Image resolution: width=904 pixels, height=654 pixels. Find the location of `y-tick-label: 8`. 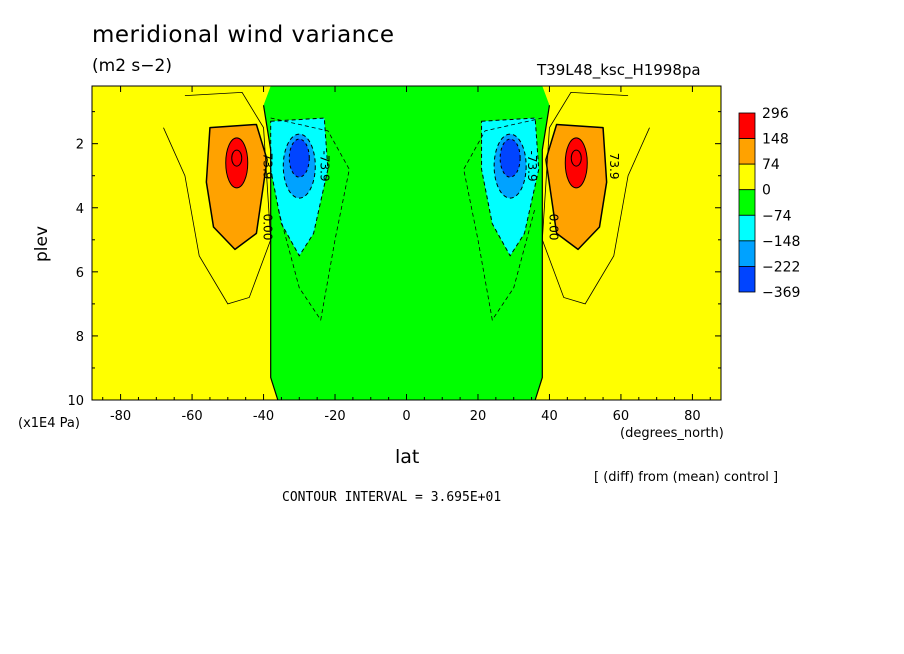

y-tick-label: 8 is located at coordinates (80, 337).